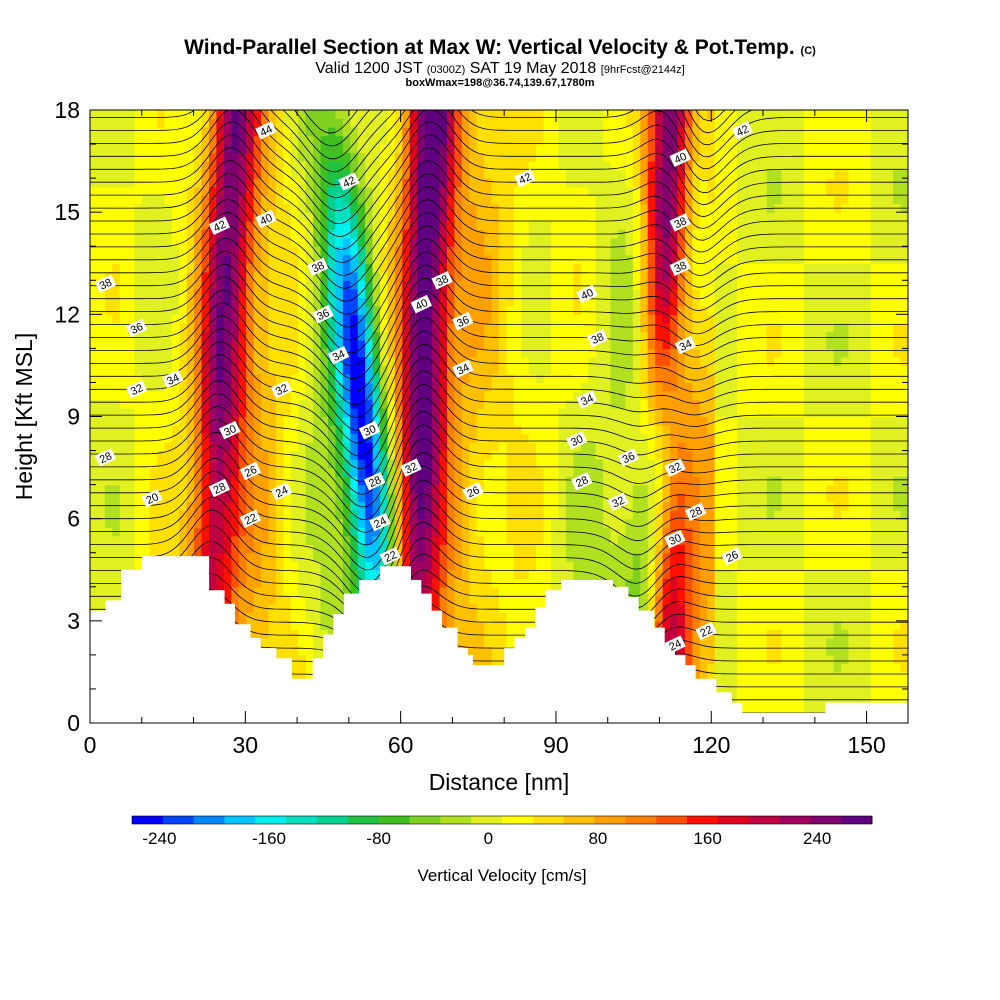 This screenshot has width=1000, height=1000. Describe the element at coordinates (556, 745) in the screenshot. I see `x-tick-label: 90` at that location.